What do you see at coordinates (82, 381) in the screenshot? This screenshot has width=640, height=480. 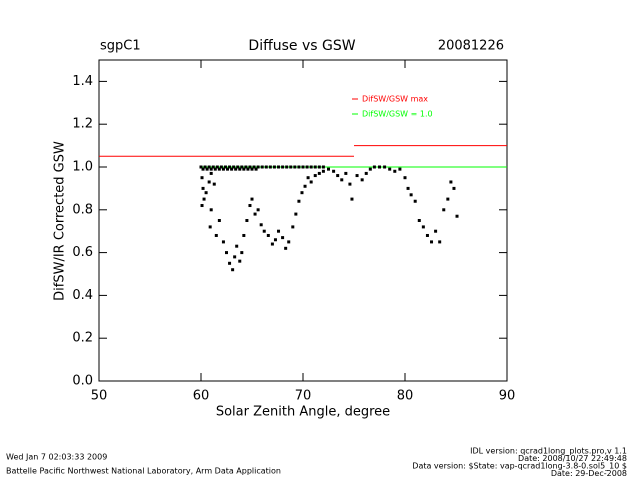 I see `y-tick-label: 0.0` at bounding box center [82, 381].